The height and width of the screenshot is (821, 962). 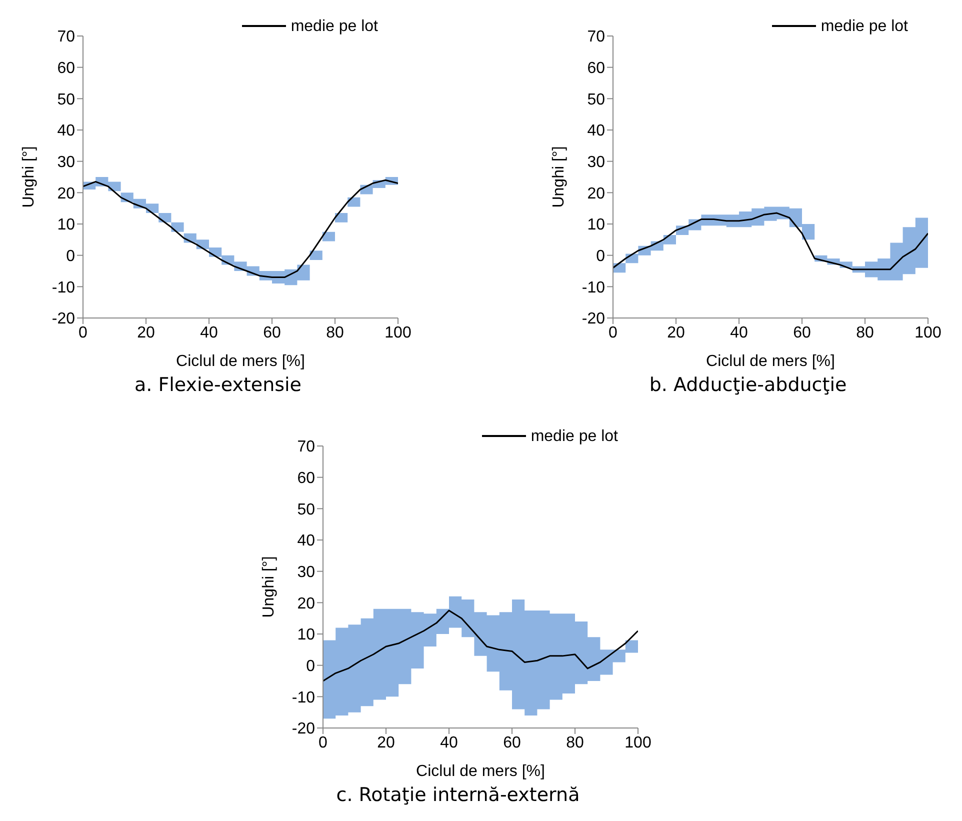 I want to click on text: a. Flexie-extensie, so click(x=217, y=385).